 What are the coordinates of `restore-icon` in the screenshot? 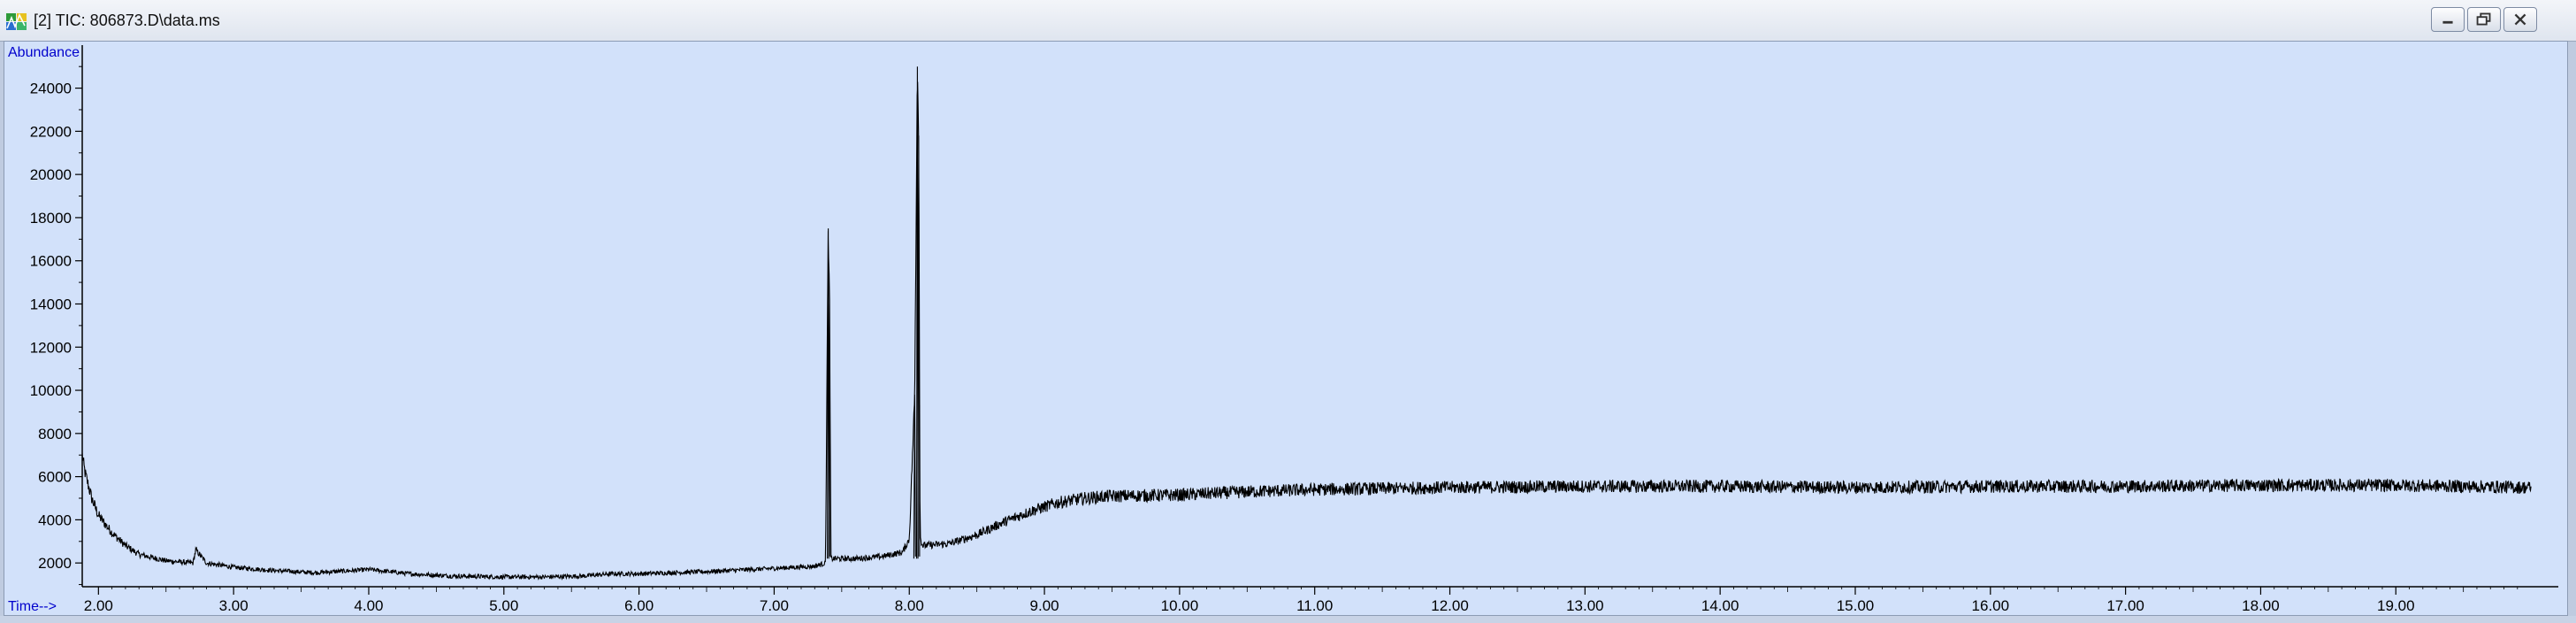 It's located at (2483, 19).